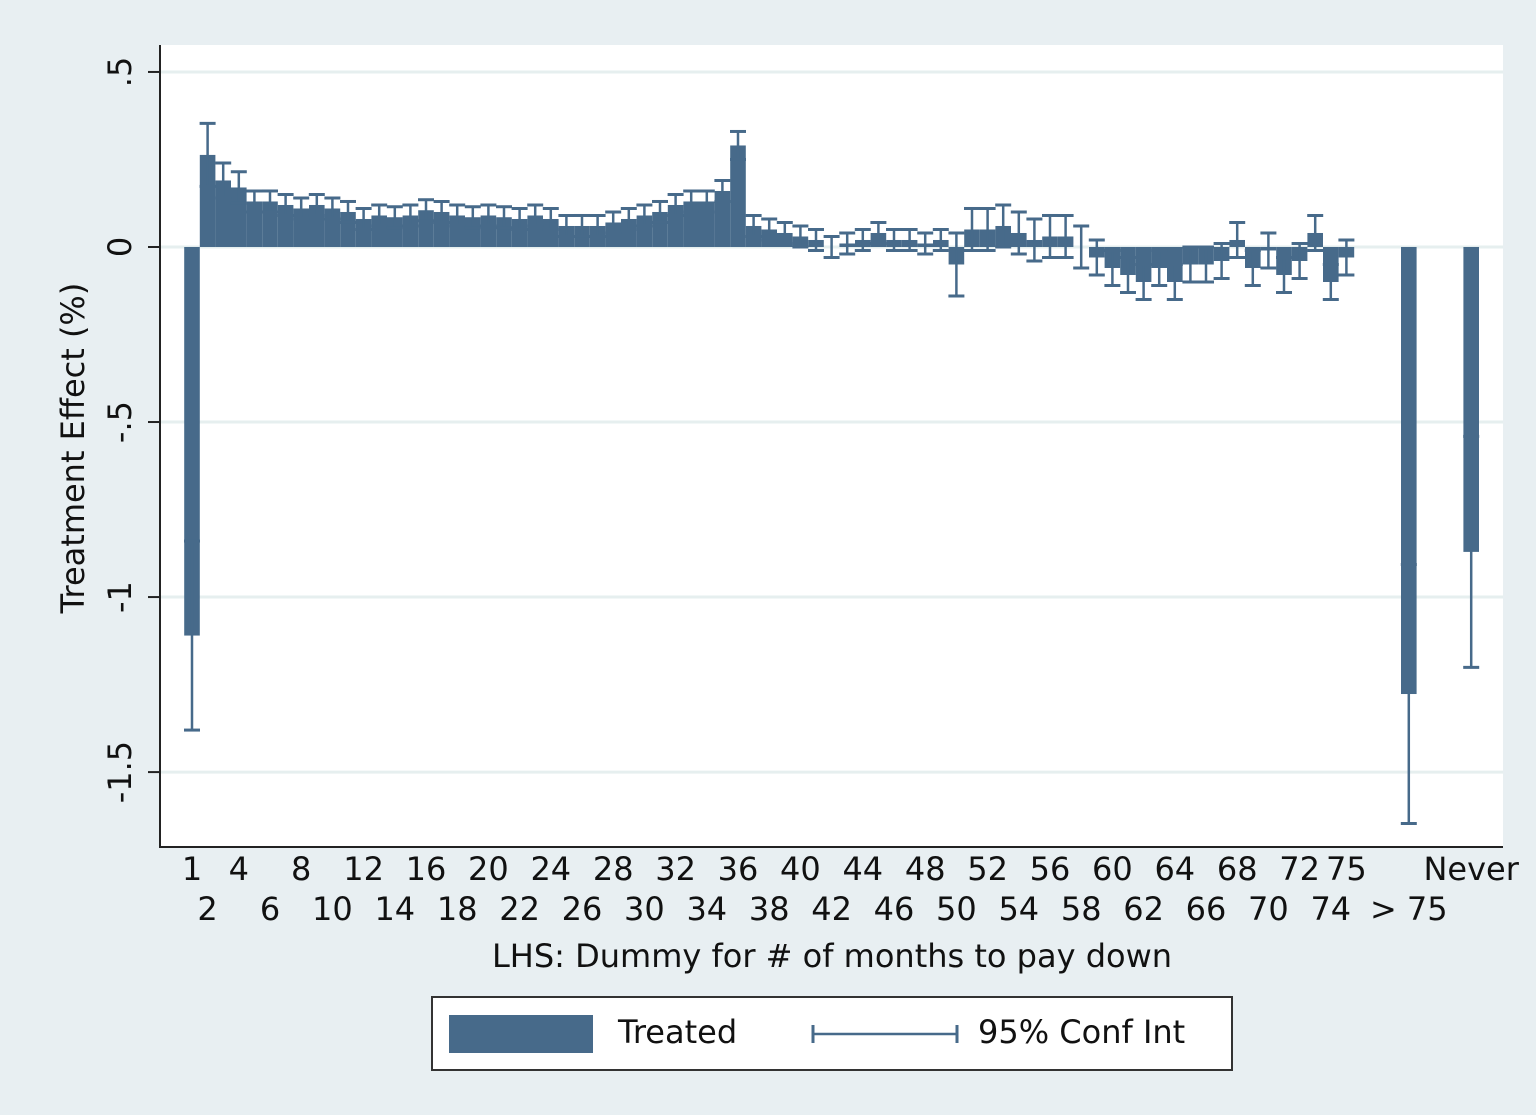 The image size is (1536, 1115). I want to click on y-tick-label: -1.5, so click(120, 772).